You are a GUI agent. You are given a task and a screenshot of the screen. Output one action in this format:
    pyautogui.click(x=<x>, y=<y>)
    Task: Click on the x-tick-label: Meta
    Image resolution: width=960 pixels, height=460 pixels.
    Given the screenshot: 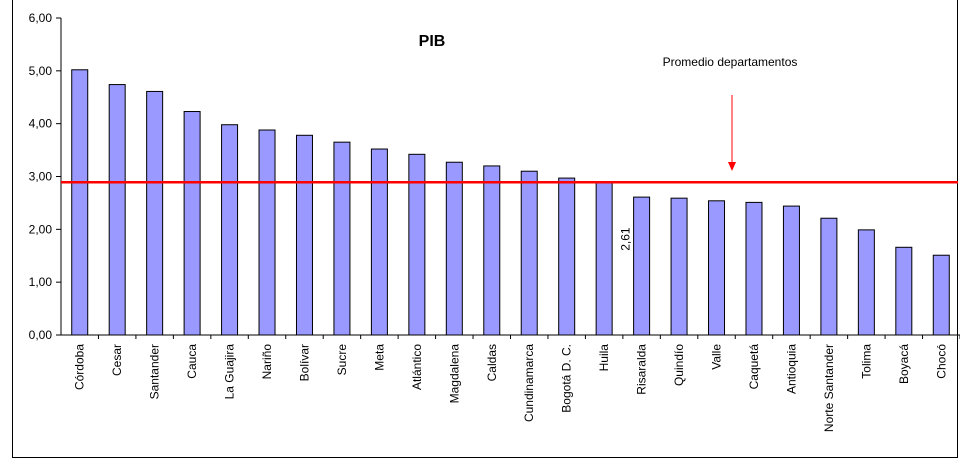 What is the action you would take?
    pyautogui.click(x=379, y=357)
    